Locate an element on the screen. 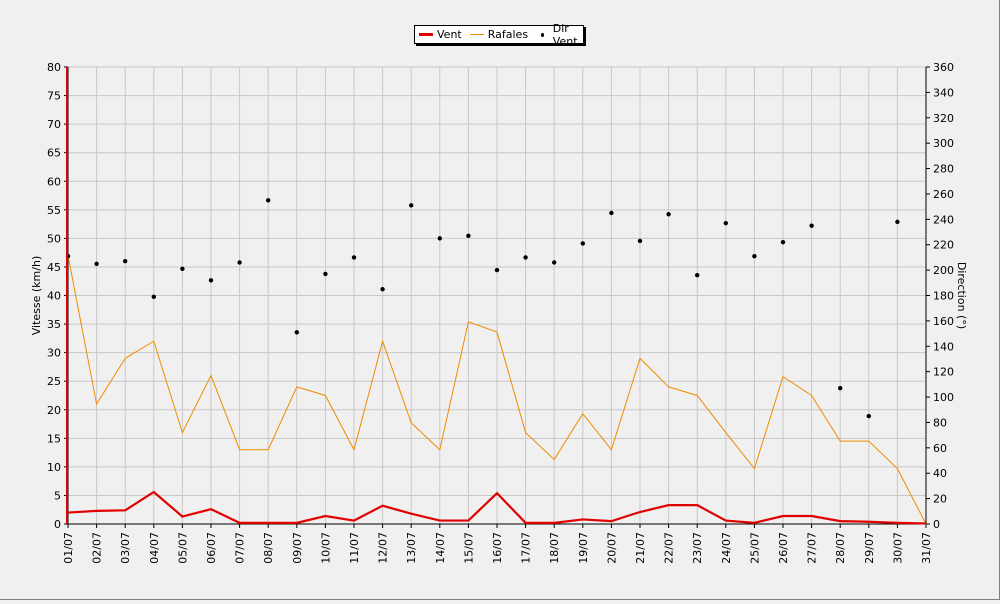  x-tick-label: 10/07 is located at coordinates (325, 548).